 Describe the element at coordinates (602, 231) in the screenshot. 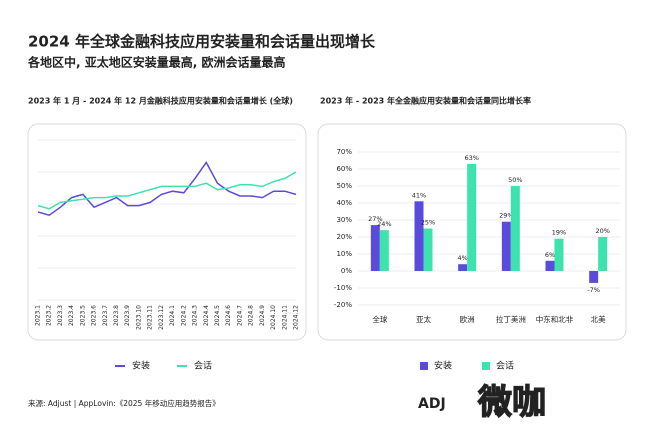

I see `value-label: 20%` at that location.